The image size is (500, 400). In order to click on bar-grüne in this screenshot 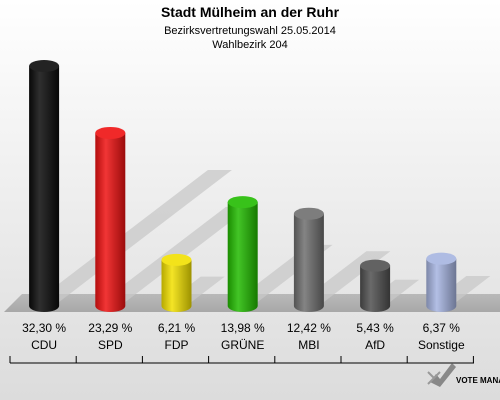, I will do `click(242, 254)`.